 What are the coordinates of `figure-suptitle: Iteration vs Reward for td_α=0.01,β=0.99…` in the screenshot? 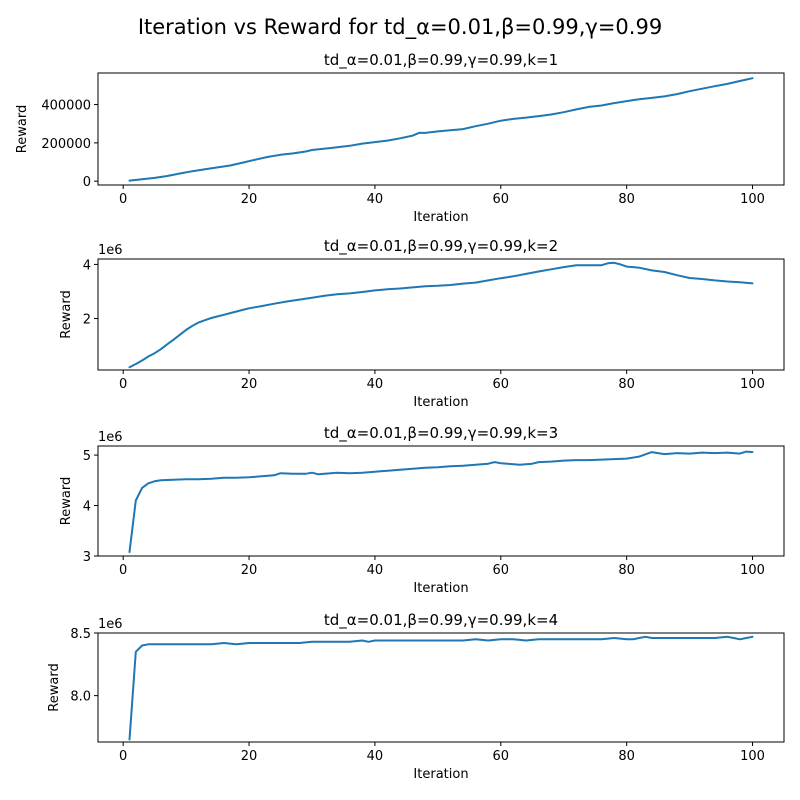 It's located at (400, 27).